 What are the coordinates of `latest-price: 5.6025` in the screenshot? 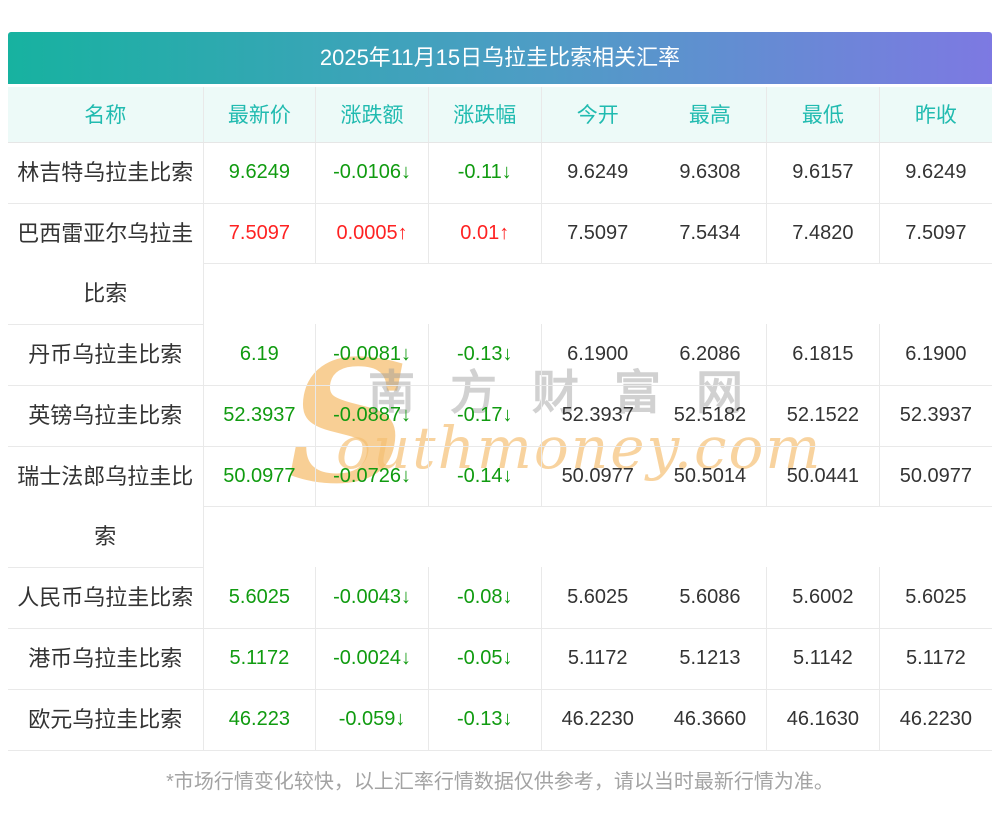 It's located at (260, 598).